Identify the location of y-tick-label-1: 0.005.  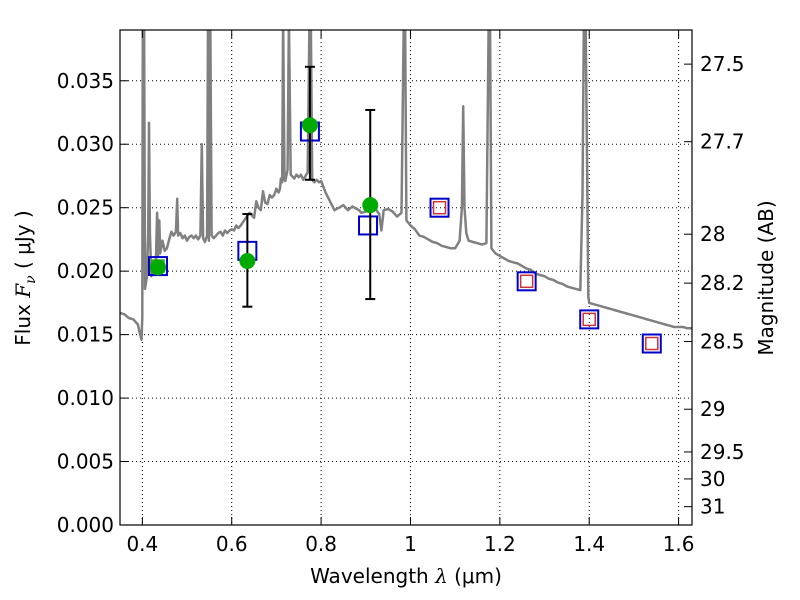
(85, 462).